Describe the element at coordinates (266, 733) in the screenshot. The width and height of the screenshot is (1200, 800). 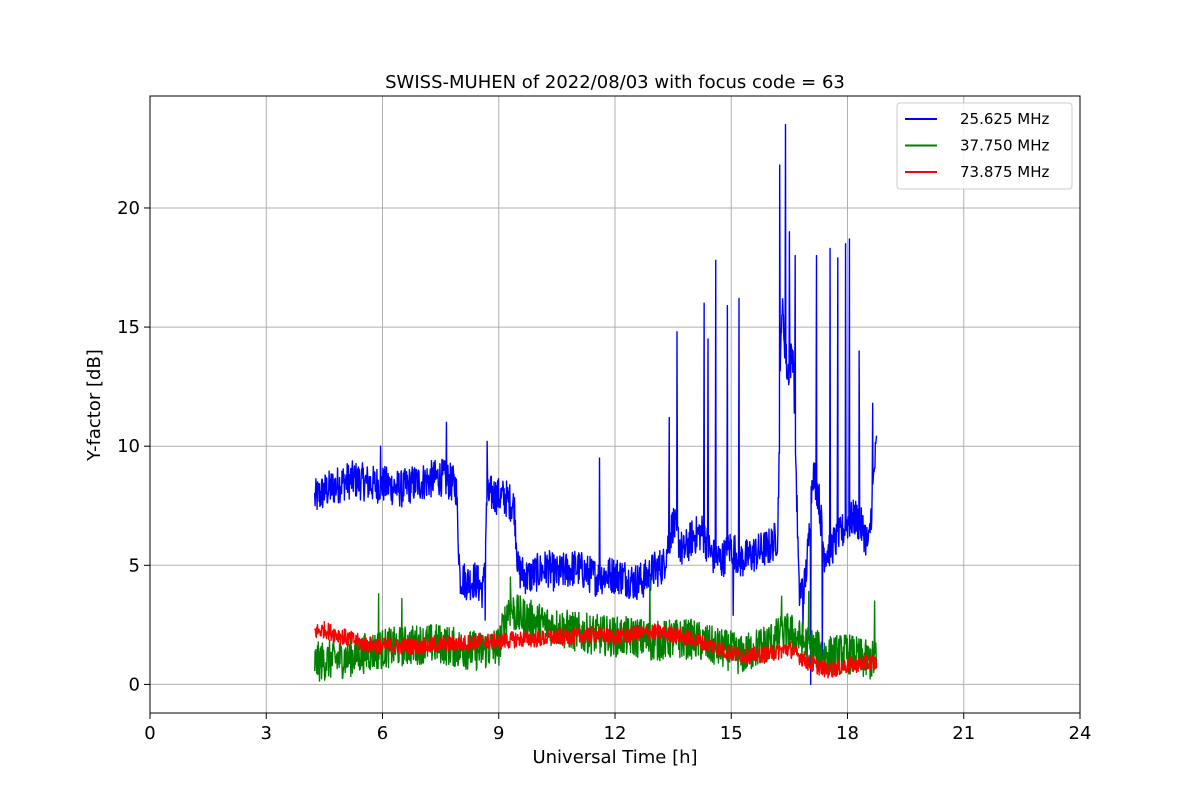
I see `x-tick-label: 3` at that location.